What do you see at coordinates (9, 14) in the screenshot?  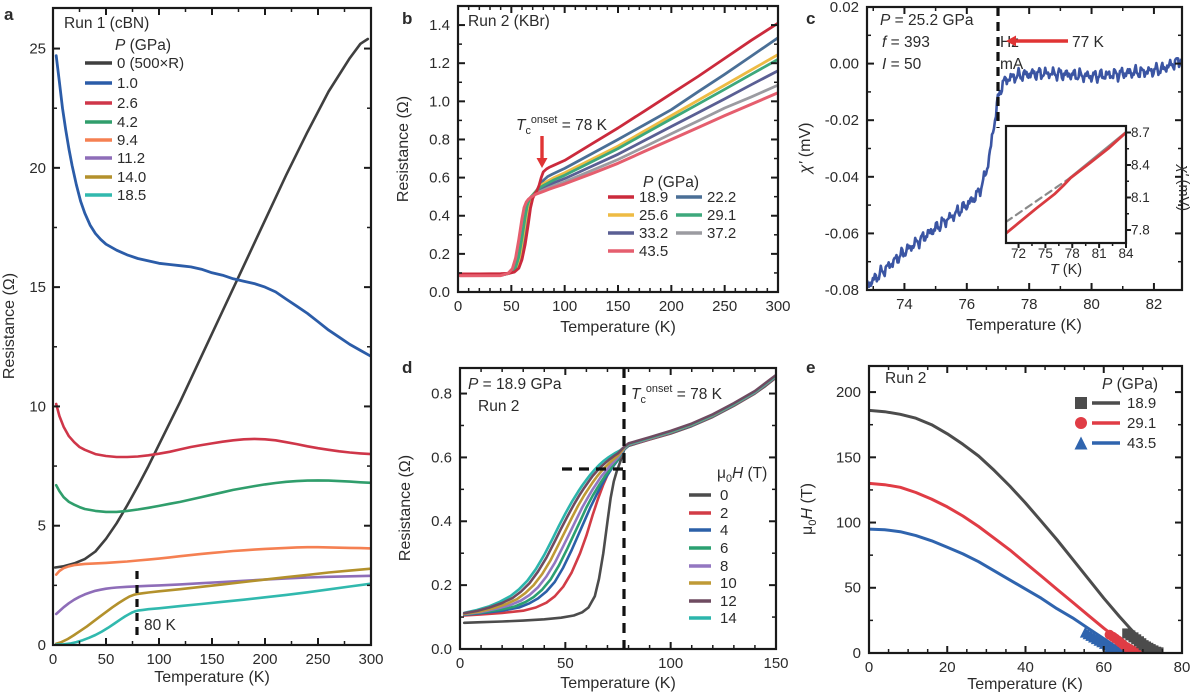 I see `panel-letter-a: a` at bounding box center [9, 14].